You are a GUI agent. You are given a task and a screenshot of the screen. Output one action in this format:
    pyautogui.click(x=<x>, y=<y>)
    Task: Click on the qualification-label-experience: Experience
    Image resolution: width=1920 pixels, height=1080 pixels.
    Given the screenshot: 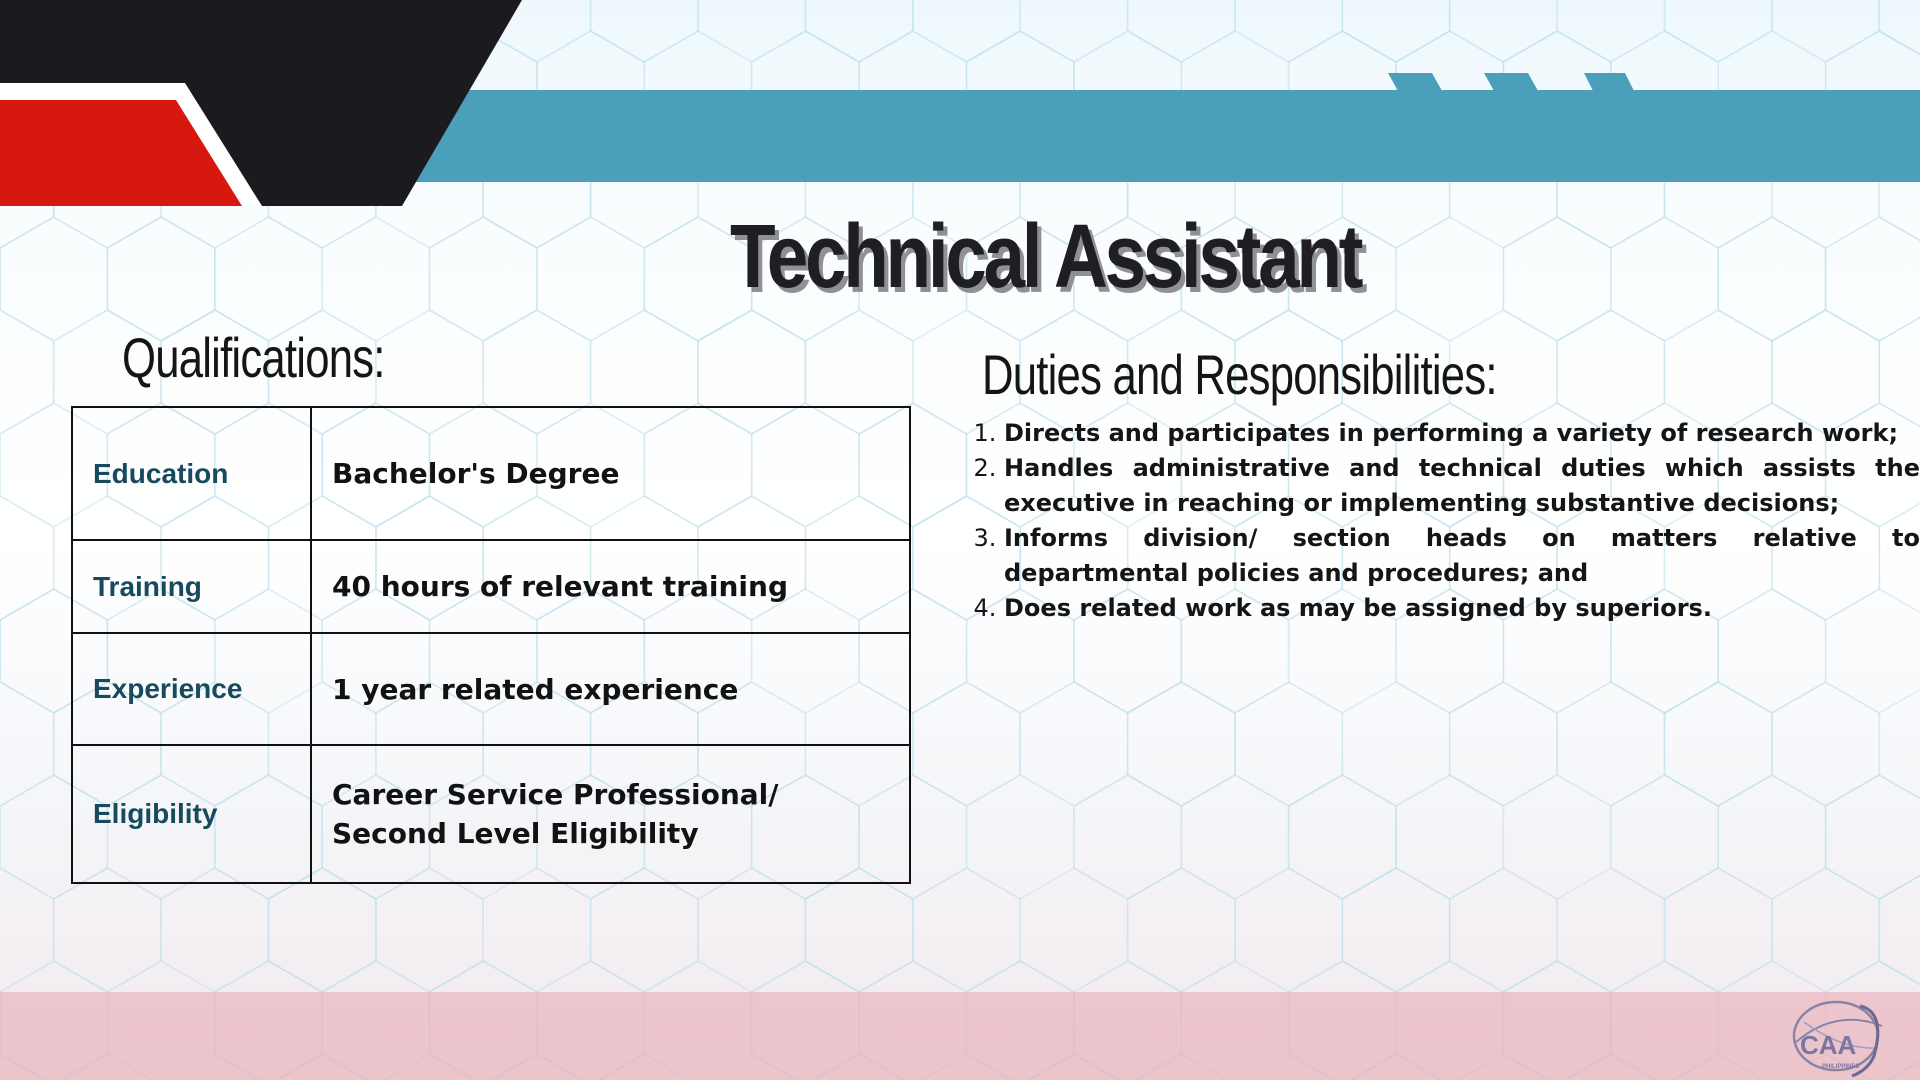 What is the action you would take?
    pyautogui.click(x=191, y=689)
    